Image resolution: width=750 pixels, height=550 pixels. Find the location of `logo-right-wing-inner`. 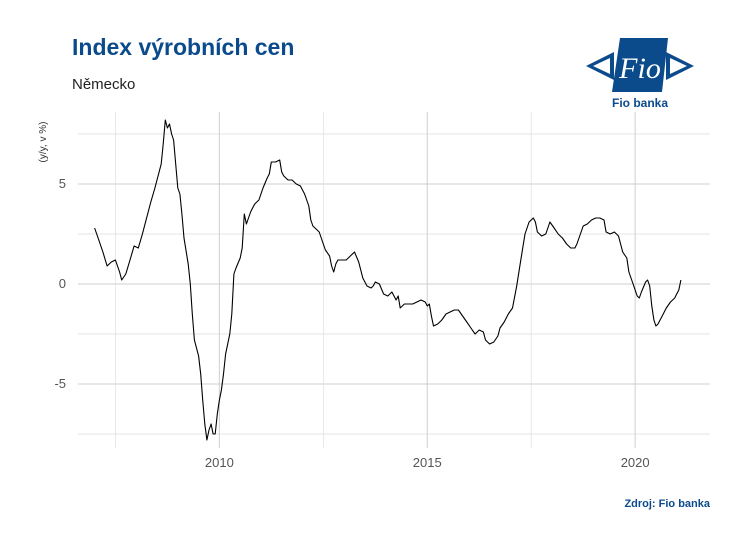

logo-right-wing-inner is located at coordinates (678, 66).